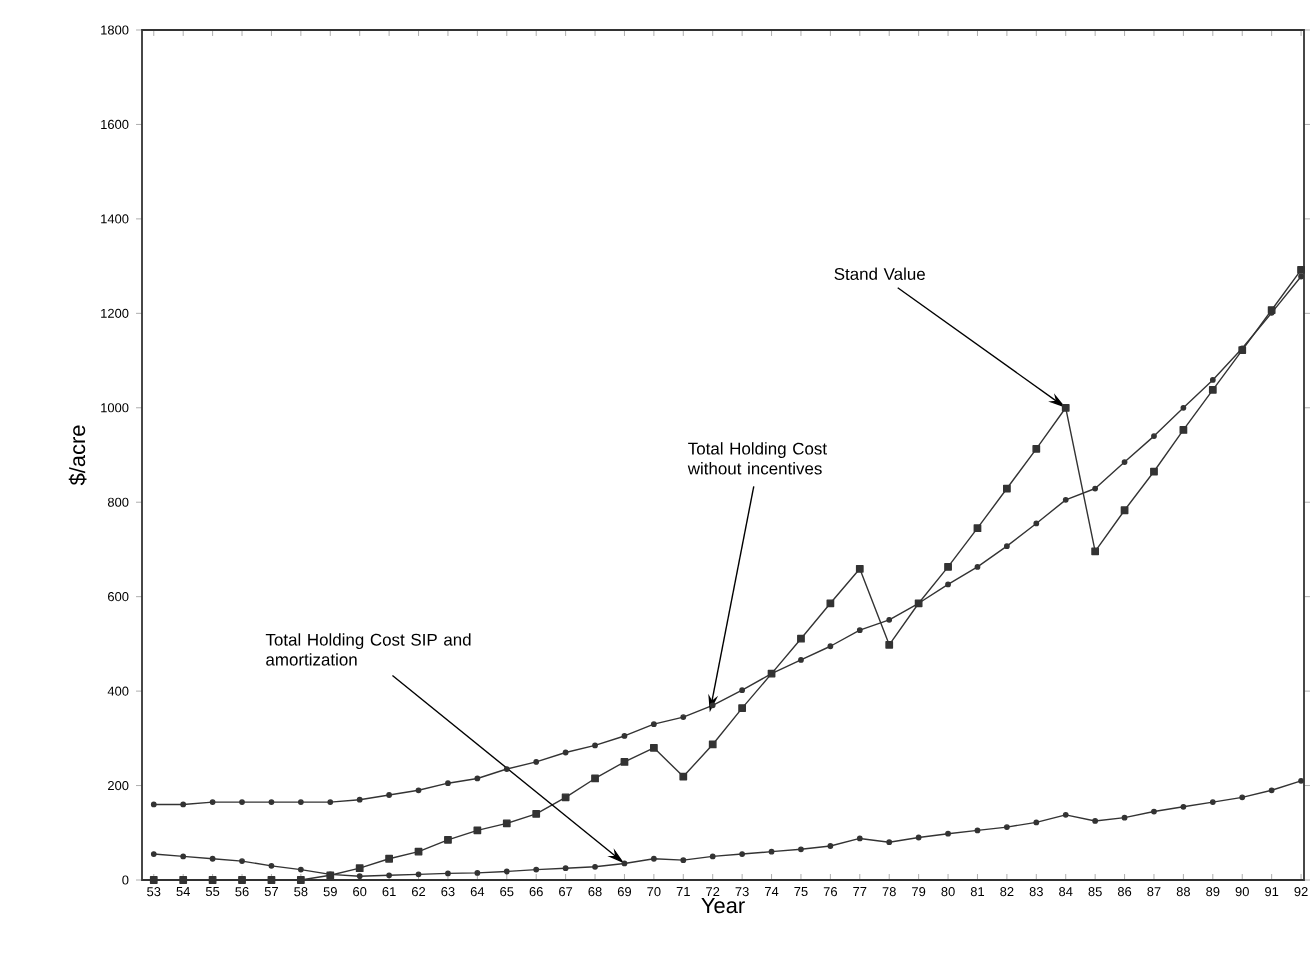 This screenshot has width=1310, height=974. Describe the element at coordinates (368, 649) in the screenshot. I see `annotation: Total Holding Cost SIP and amortization` at that location.